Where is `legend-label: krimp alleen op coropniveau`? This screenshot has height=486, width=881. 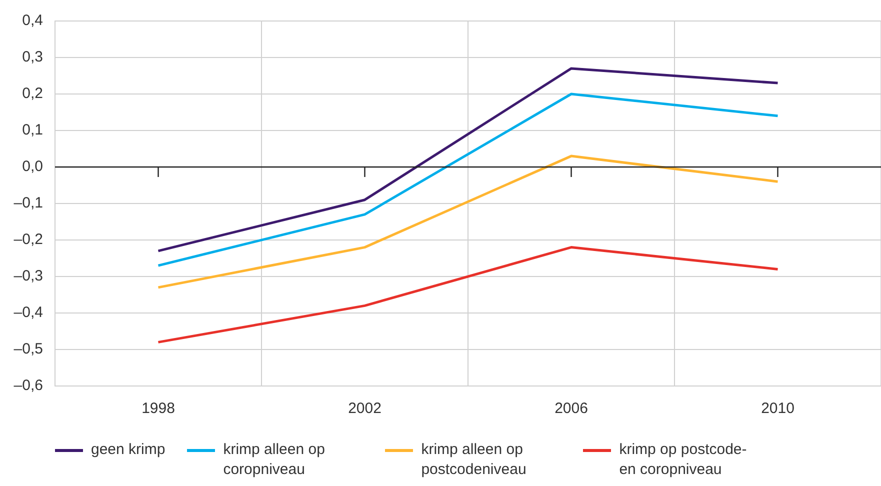
legend-label: krimp alleen op coropniveau is located at coordinates (274, 460).